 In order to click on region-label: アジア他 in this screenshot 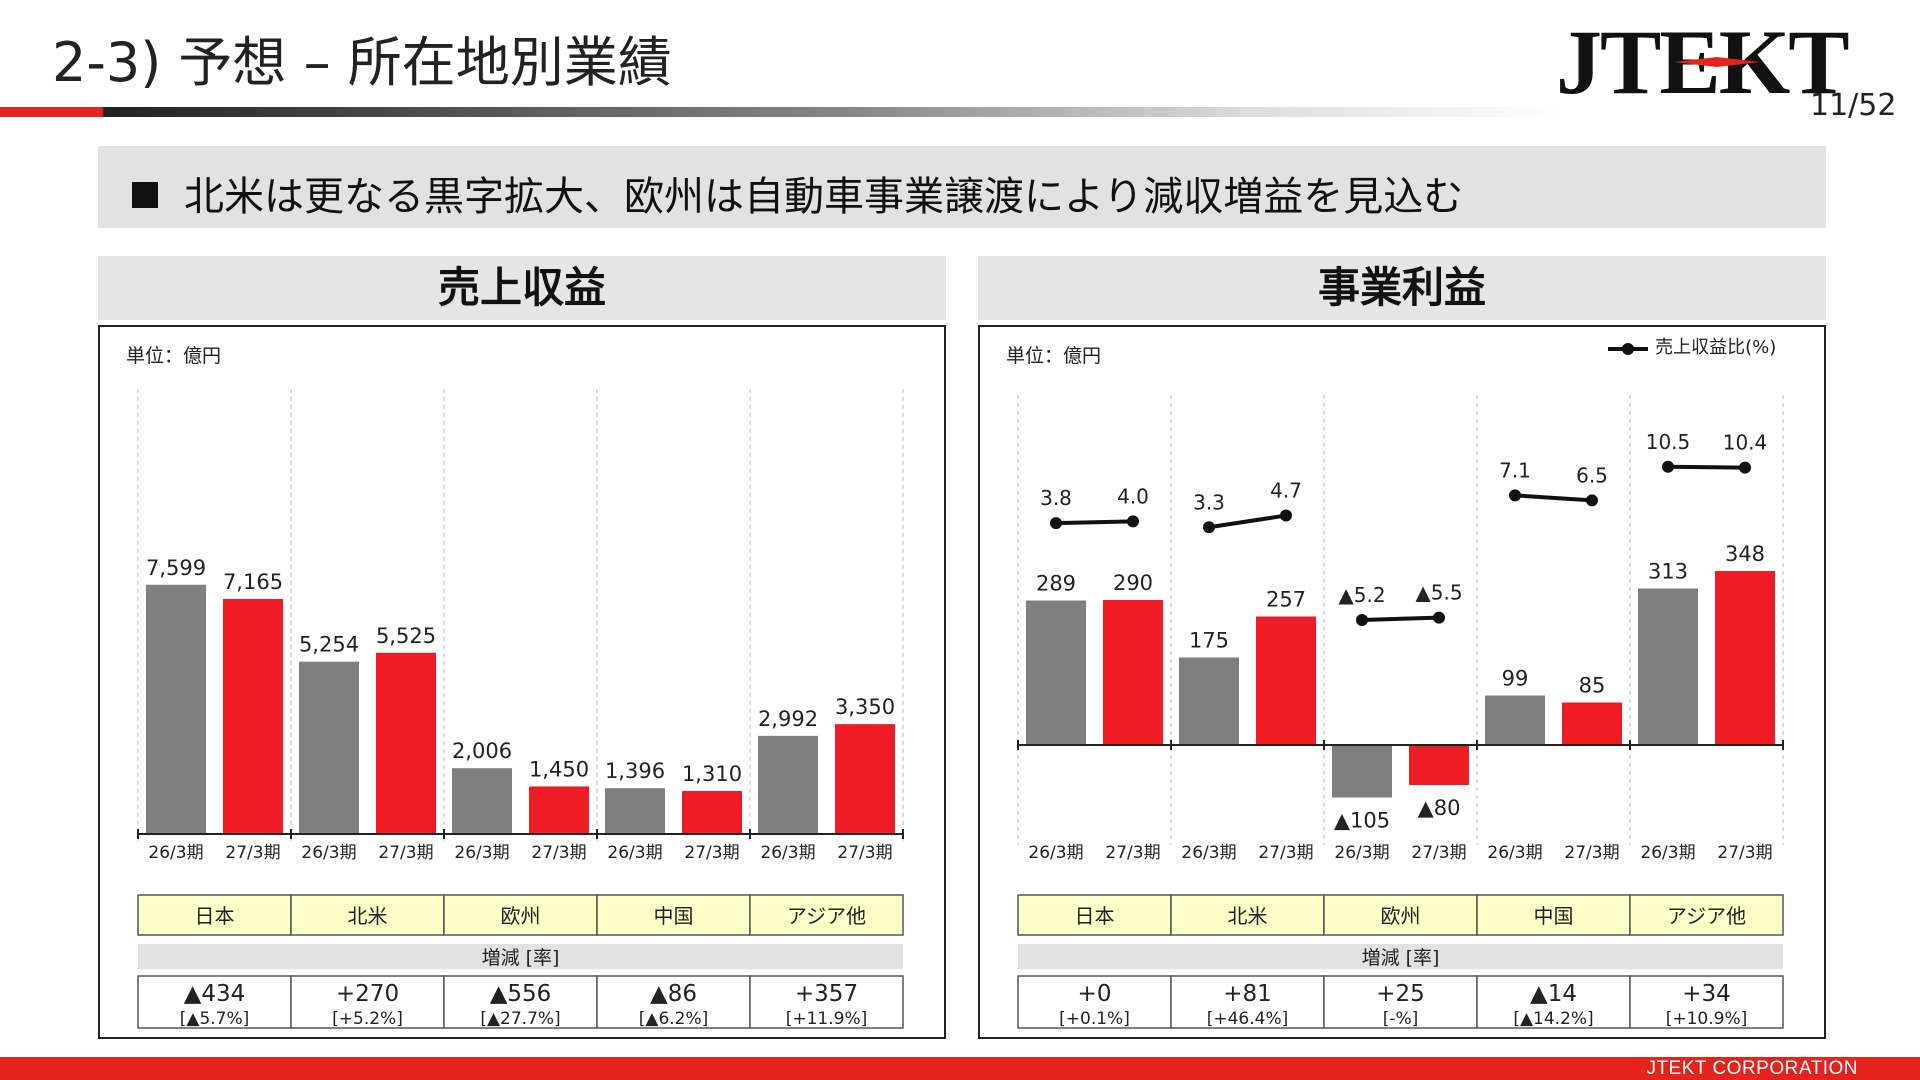, I will do `click(1706, 916)`.